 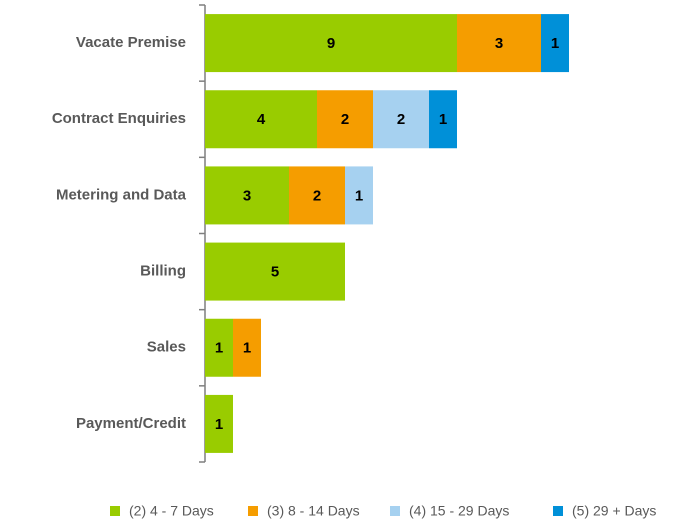 I want to click on data-label: 9, so click(x=331, y=43).